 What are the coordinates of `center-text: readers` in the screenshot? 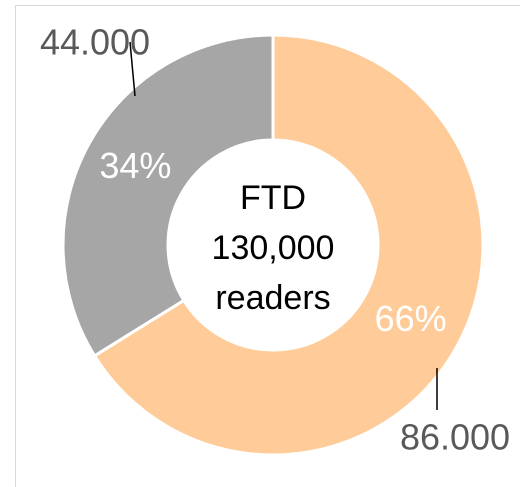 It's located at (272, 298).